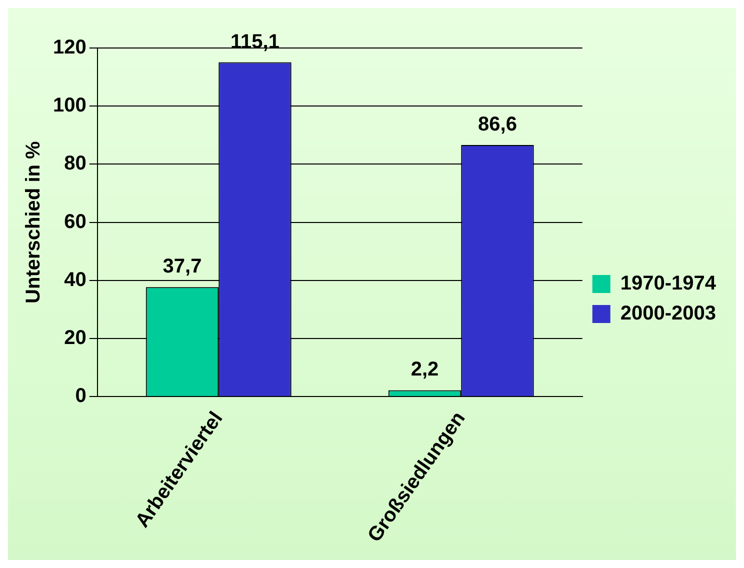  I want to click on y-tick-label: 80, so click(75, 163).